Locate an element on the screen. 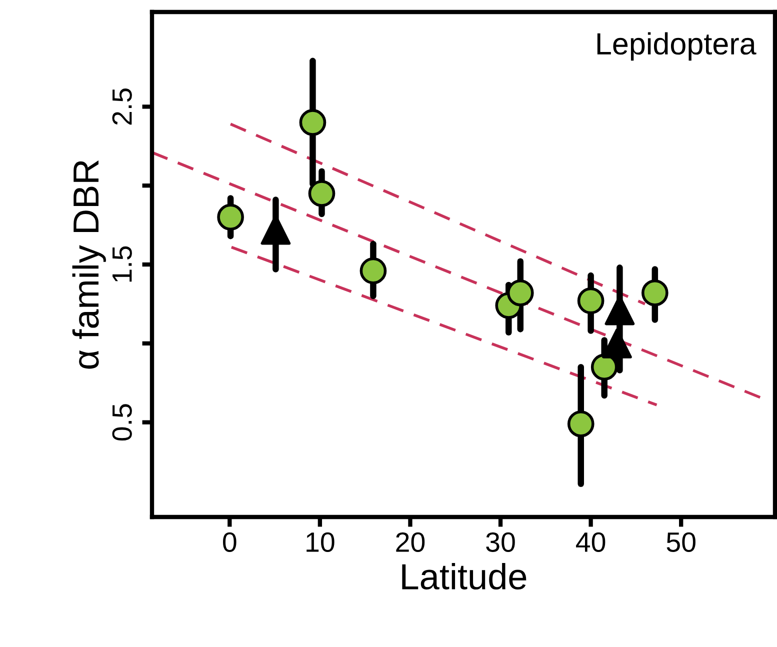 The image size is (777, 647). x-tick-label: 0 is located at coordinates (229, 542).